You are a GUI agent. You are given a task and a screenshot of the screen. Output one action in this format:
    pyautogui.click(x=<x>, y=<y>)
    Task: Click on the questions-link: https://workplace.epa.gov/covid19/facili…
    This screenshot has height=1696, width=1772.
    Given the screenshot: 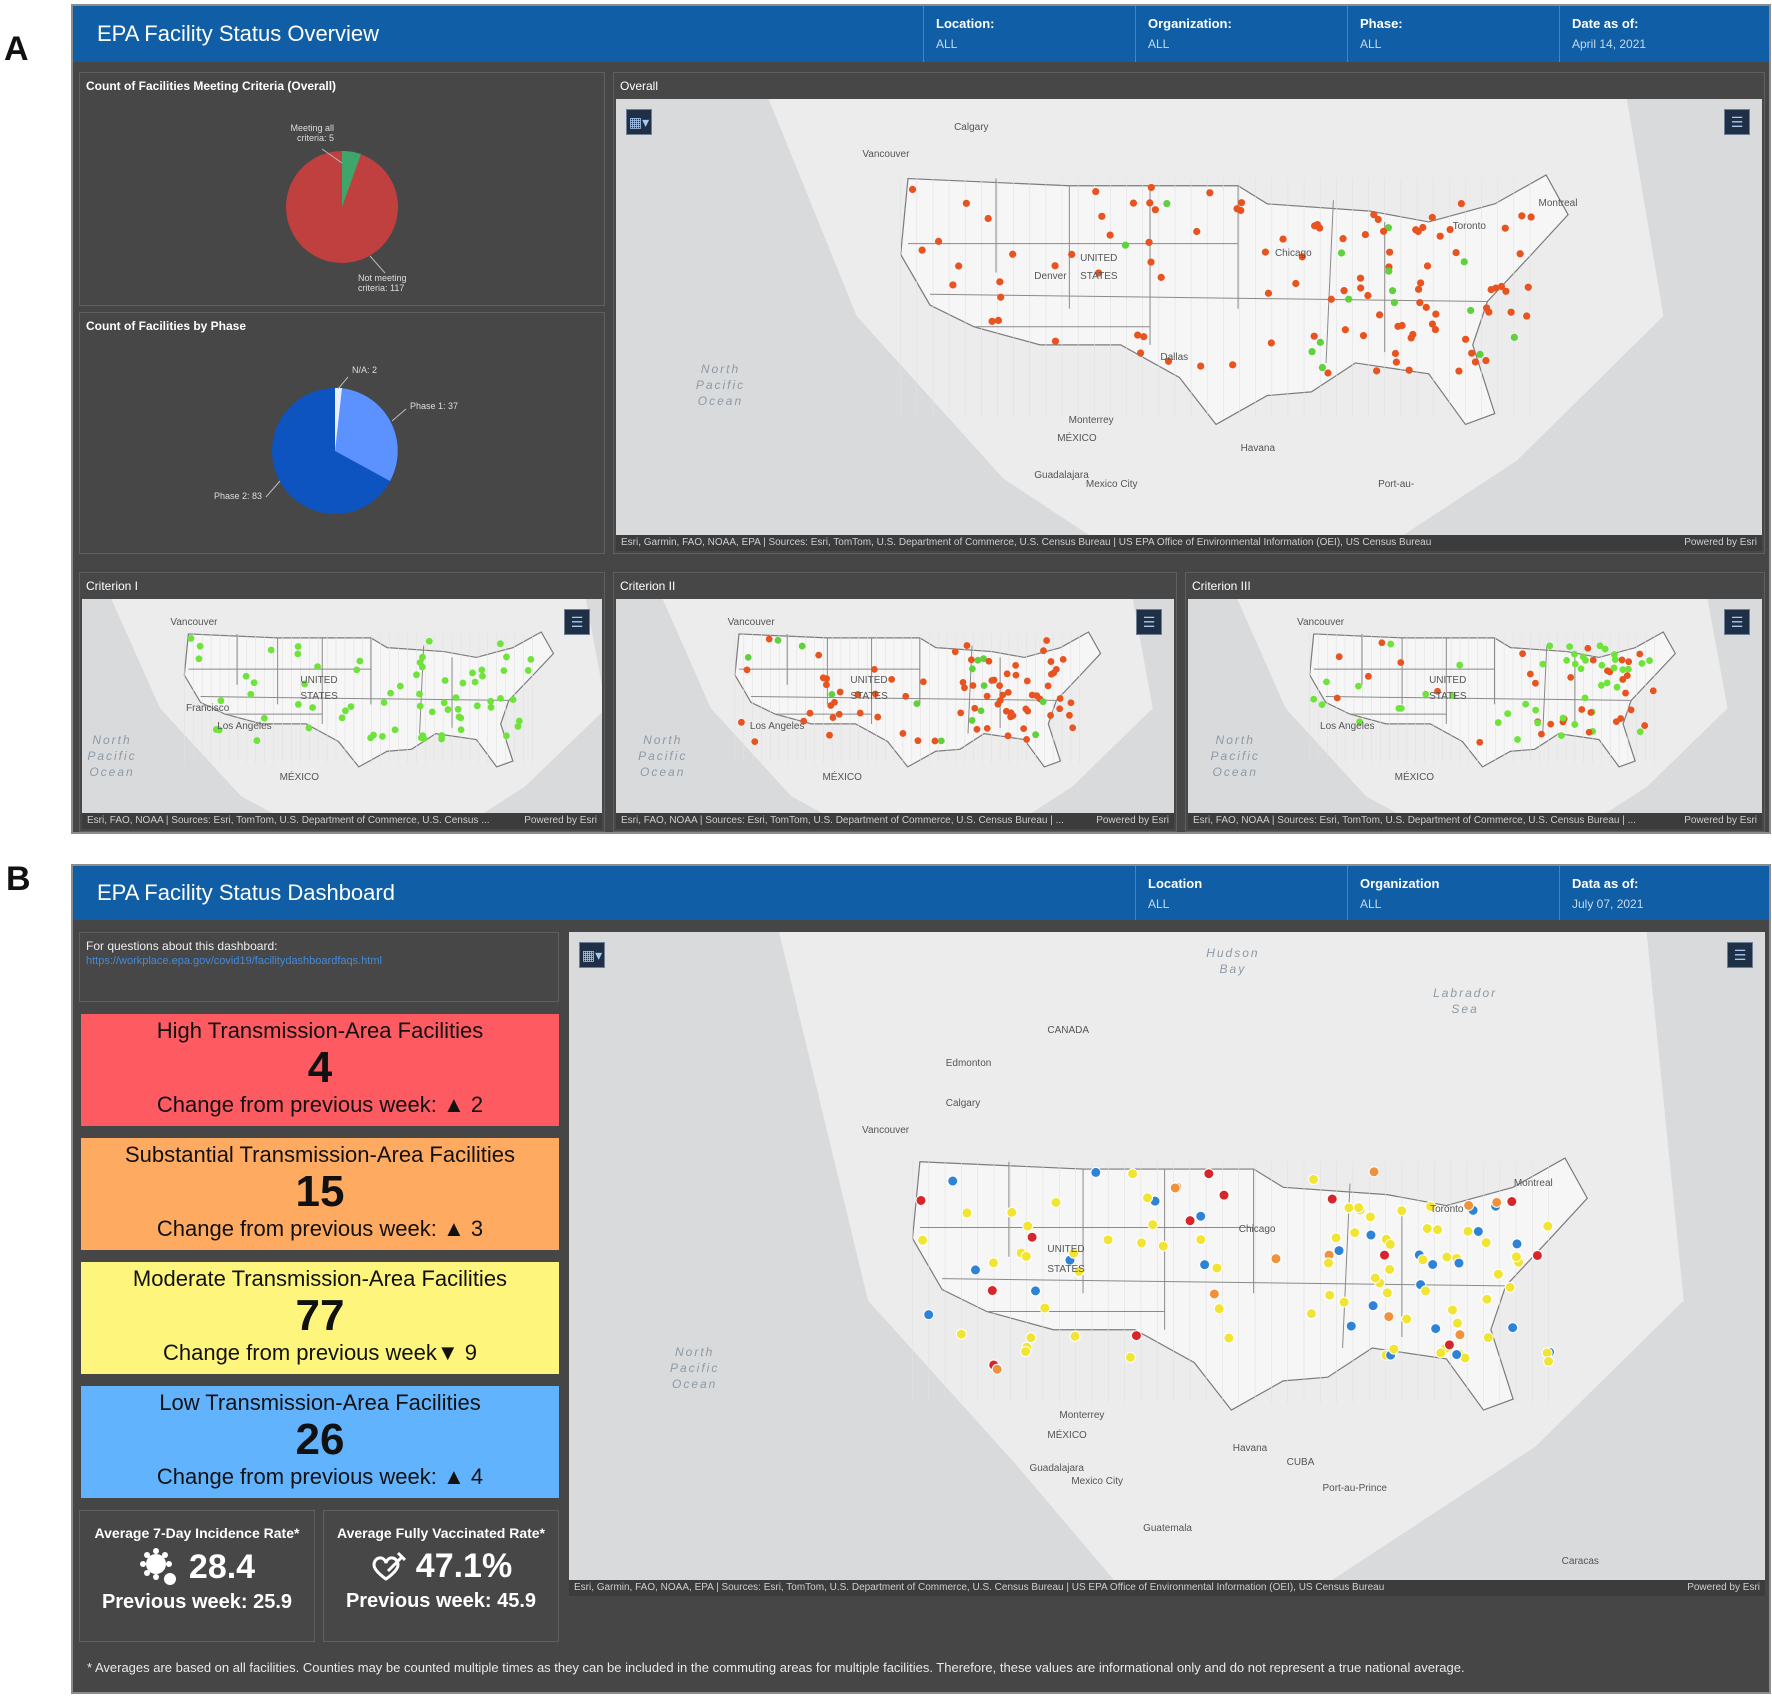 What is the action you would take?
    pyautogui.click(x=234, y=961)
    